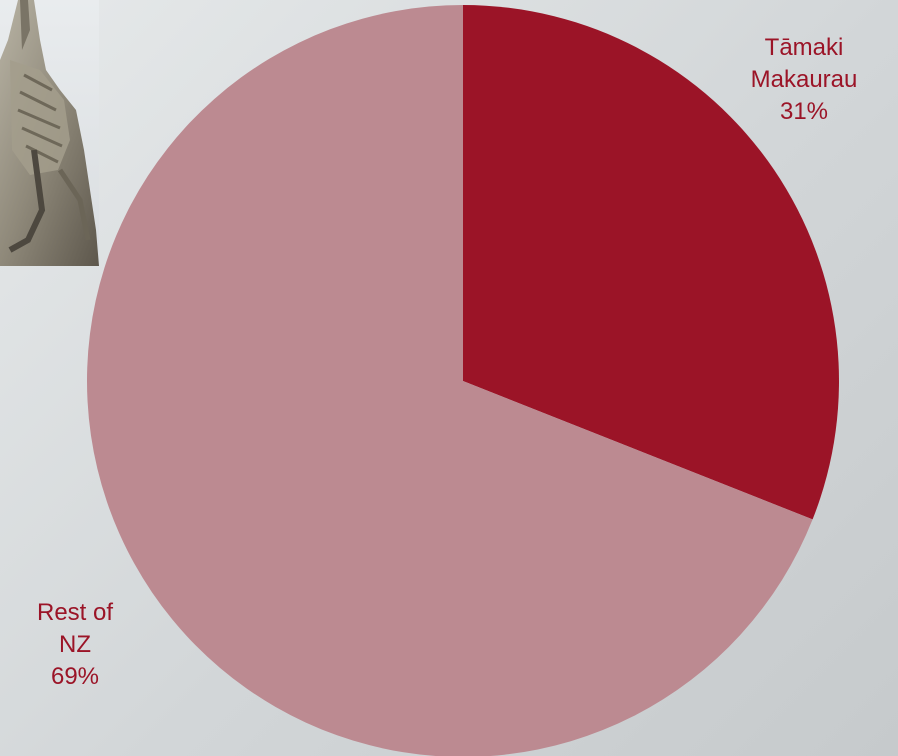 Image resolution: width=898 pixels, height=756 pixels. I want to click on slice-percent-label-2: 69%, so click(75, 676).